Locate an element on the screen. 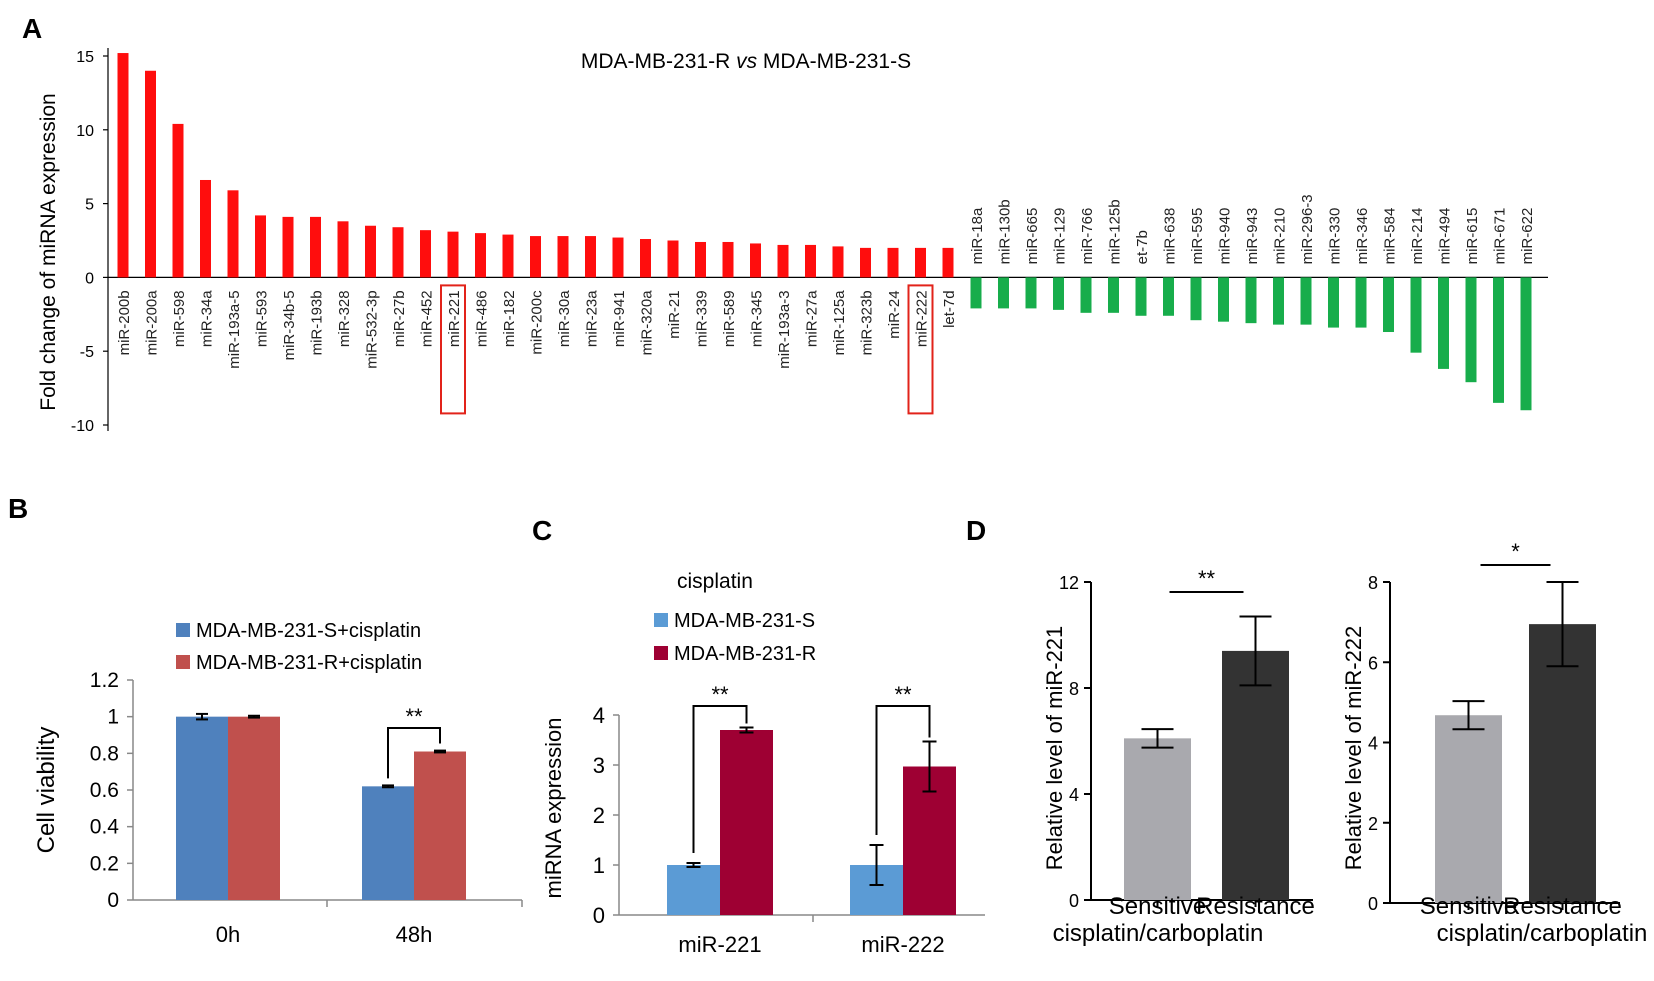 Image resolution: width=1654 pixels, height=981 pixels. panel-a-bar-label-up: miR-193a-3 is located at coordinates (784, 329).